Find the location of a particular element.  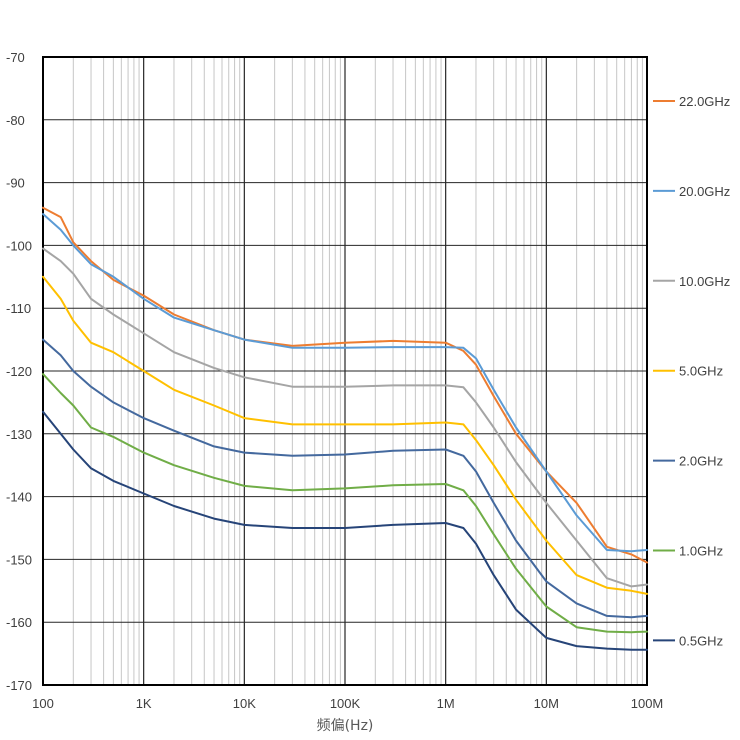

x-tick-label: 100 is located at coordinates (43, 703).